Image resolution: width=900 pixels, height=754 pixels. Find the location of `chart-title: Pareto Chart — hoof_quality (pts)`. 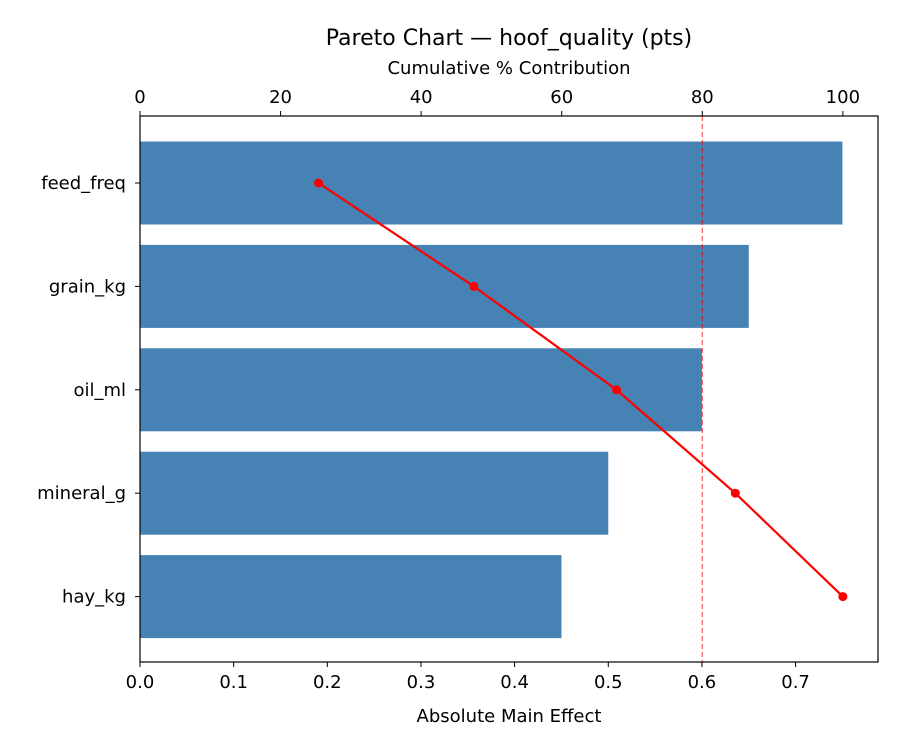

chart-title: Pareto Chart — hoof_quality (pts) is located at coordinates (509, 38).